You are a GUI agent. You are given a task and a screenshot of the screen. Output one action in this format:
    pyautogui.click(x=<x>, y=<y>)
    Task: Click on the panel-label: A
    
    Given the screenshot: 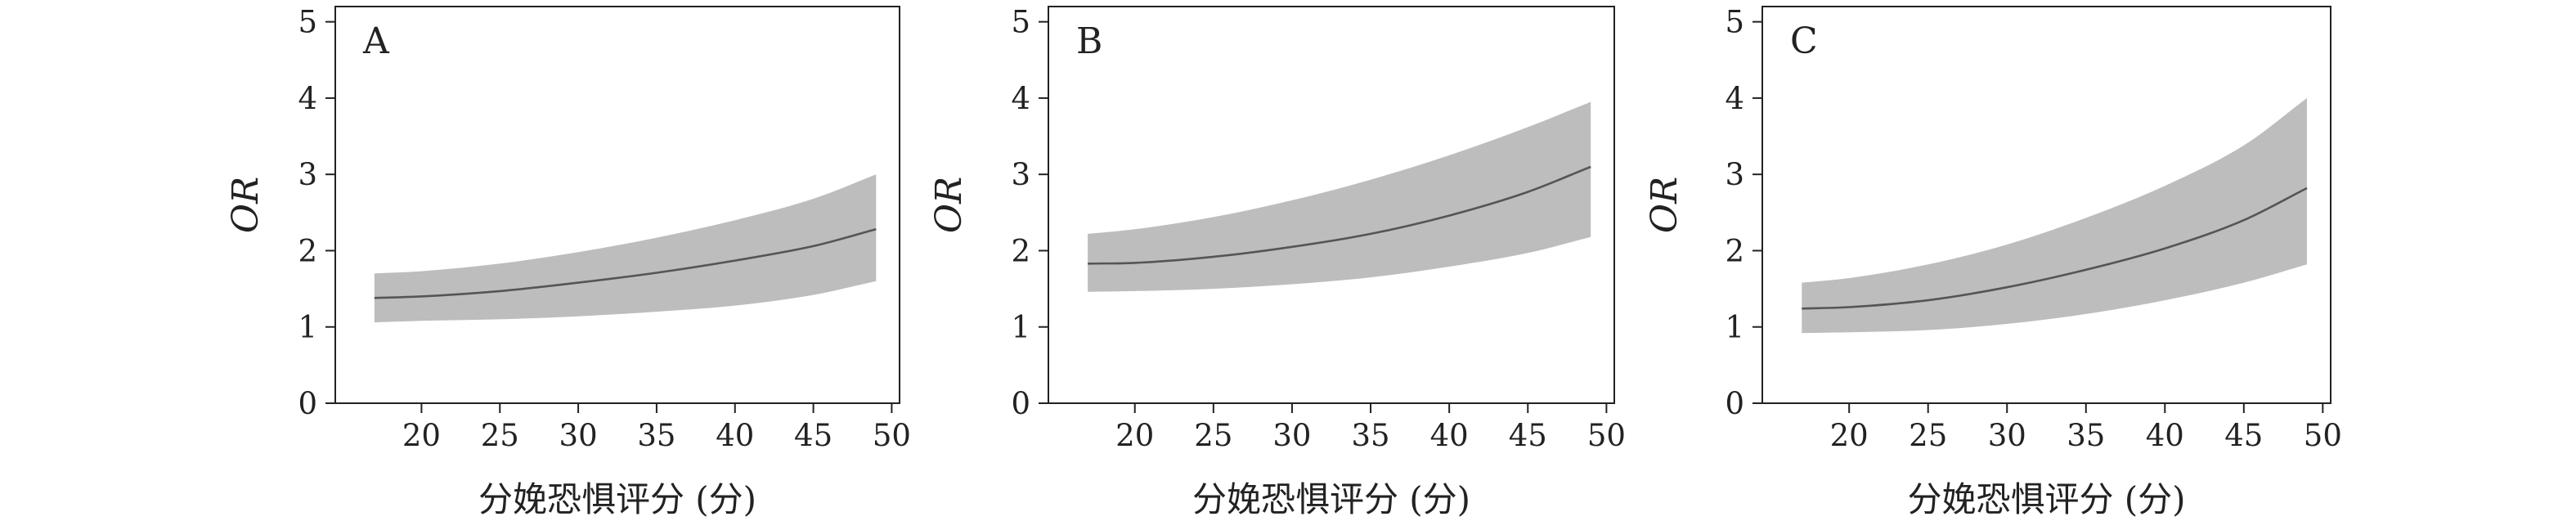 What is the action you would take?
    pyautogui.click(x=376, y=41)
    